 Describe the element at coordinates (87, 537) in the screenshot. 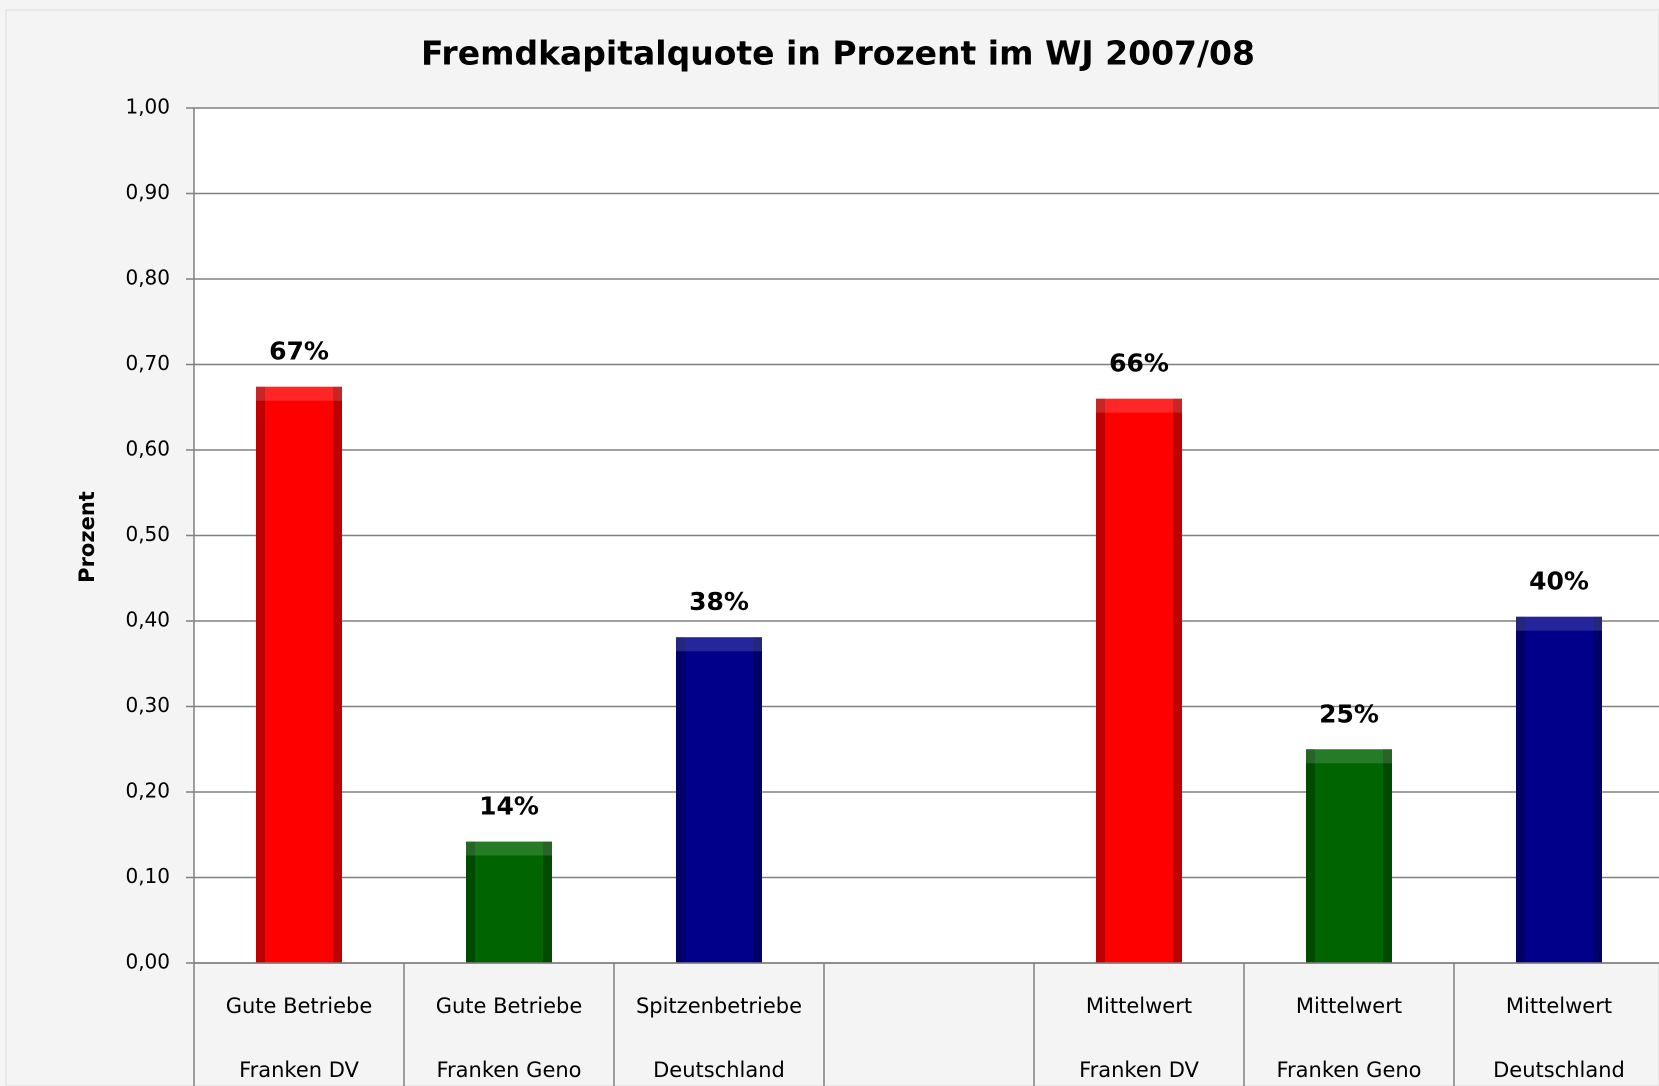

I see `y-axis-label: Prozent` at that location.